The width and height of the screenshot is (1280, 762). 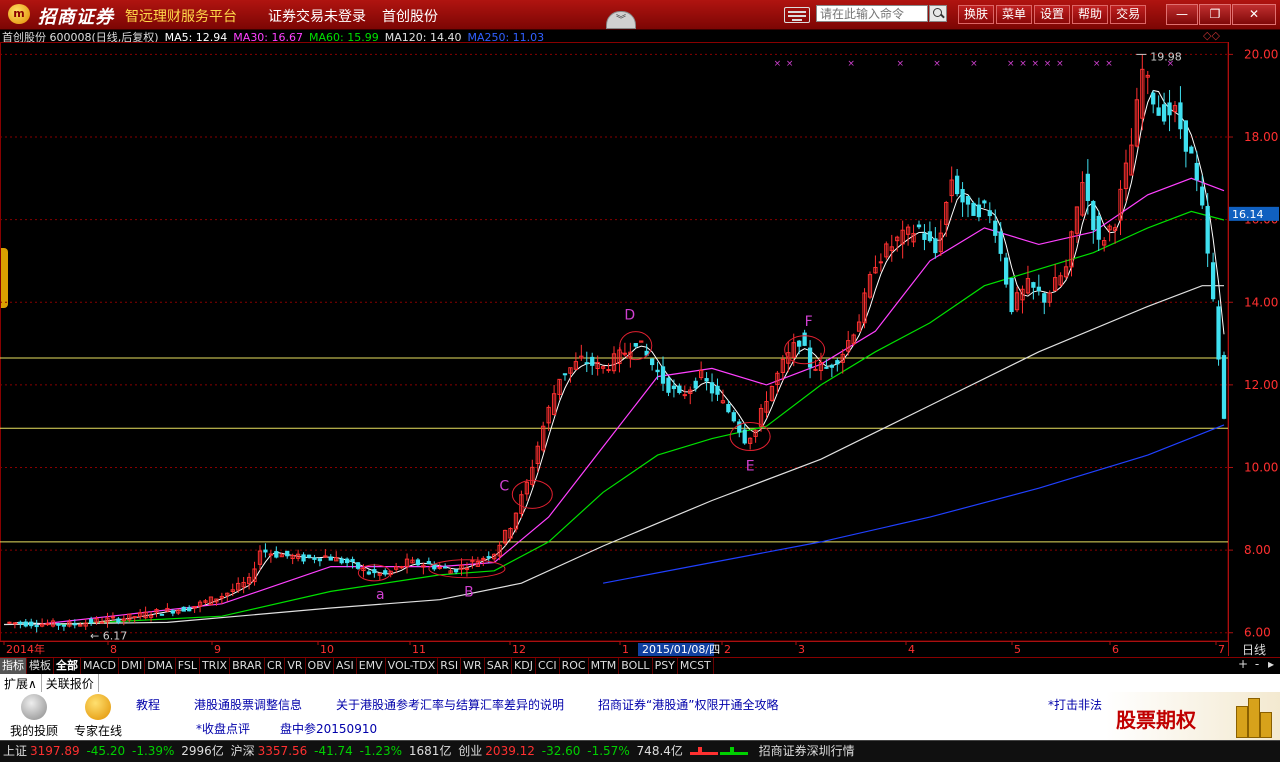 I want to click on period-label: 日线, so click(x=1253, y=650).